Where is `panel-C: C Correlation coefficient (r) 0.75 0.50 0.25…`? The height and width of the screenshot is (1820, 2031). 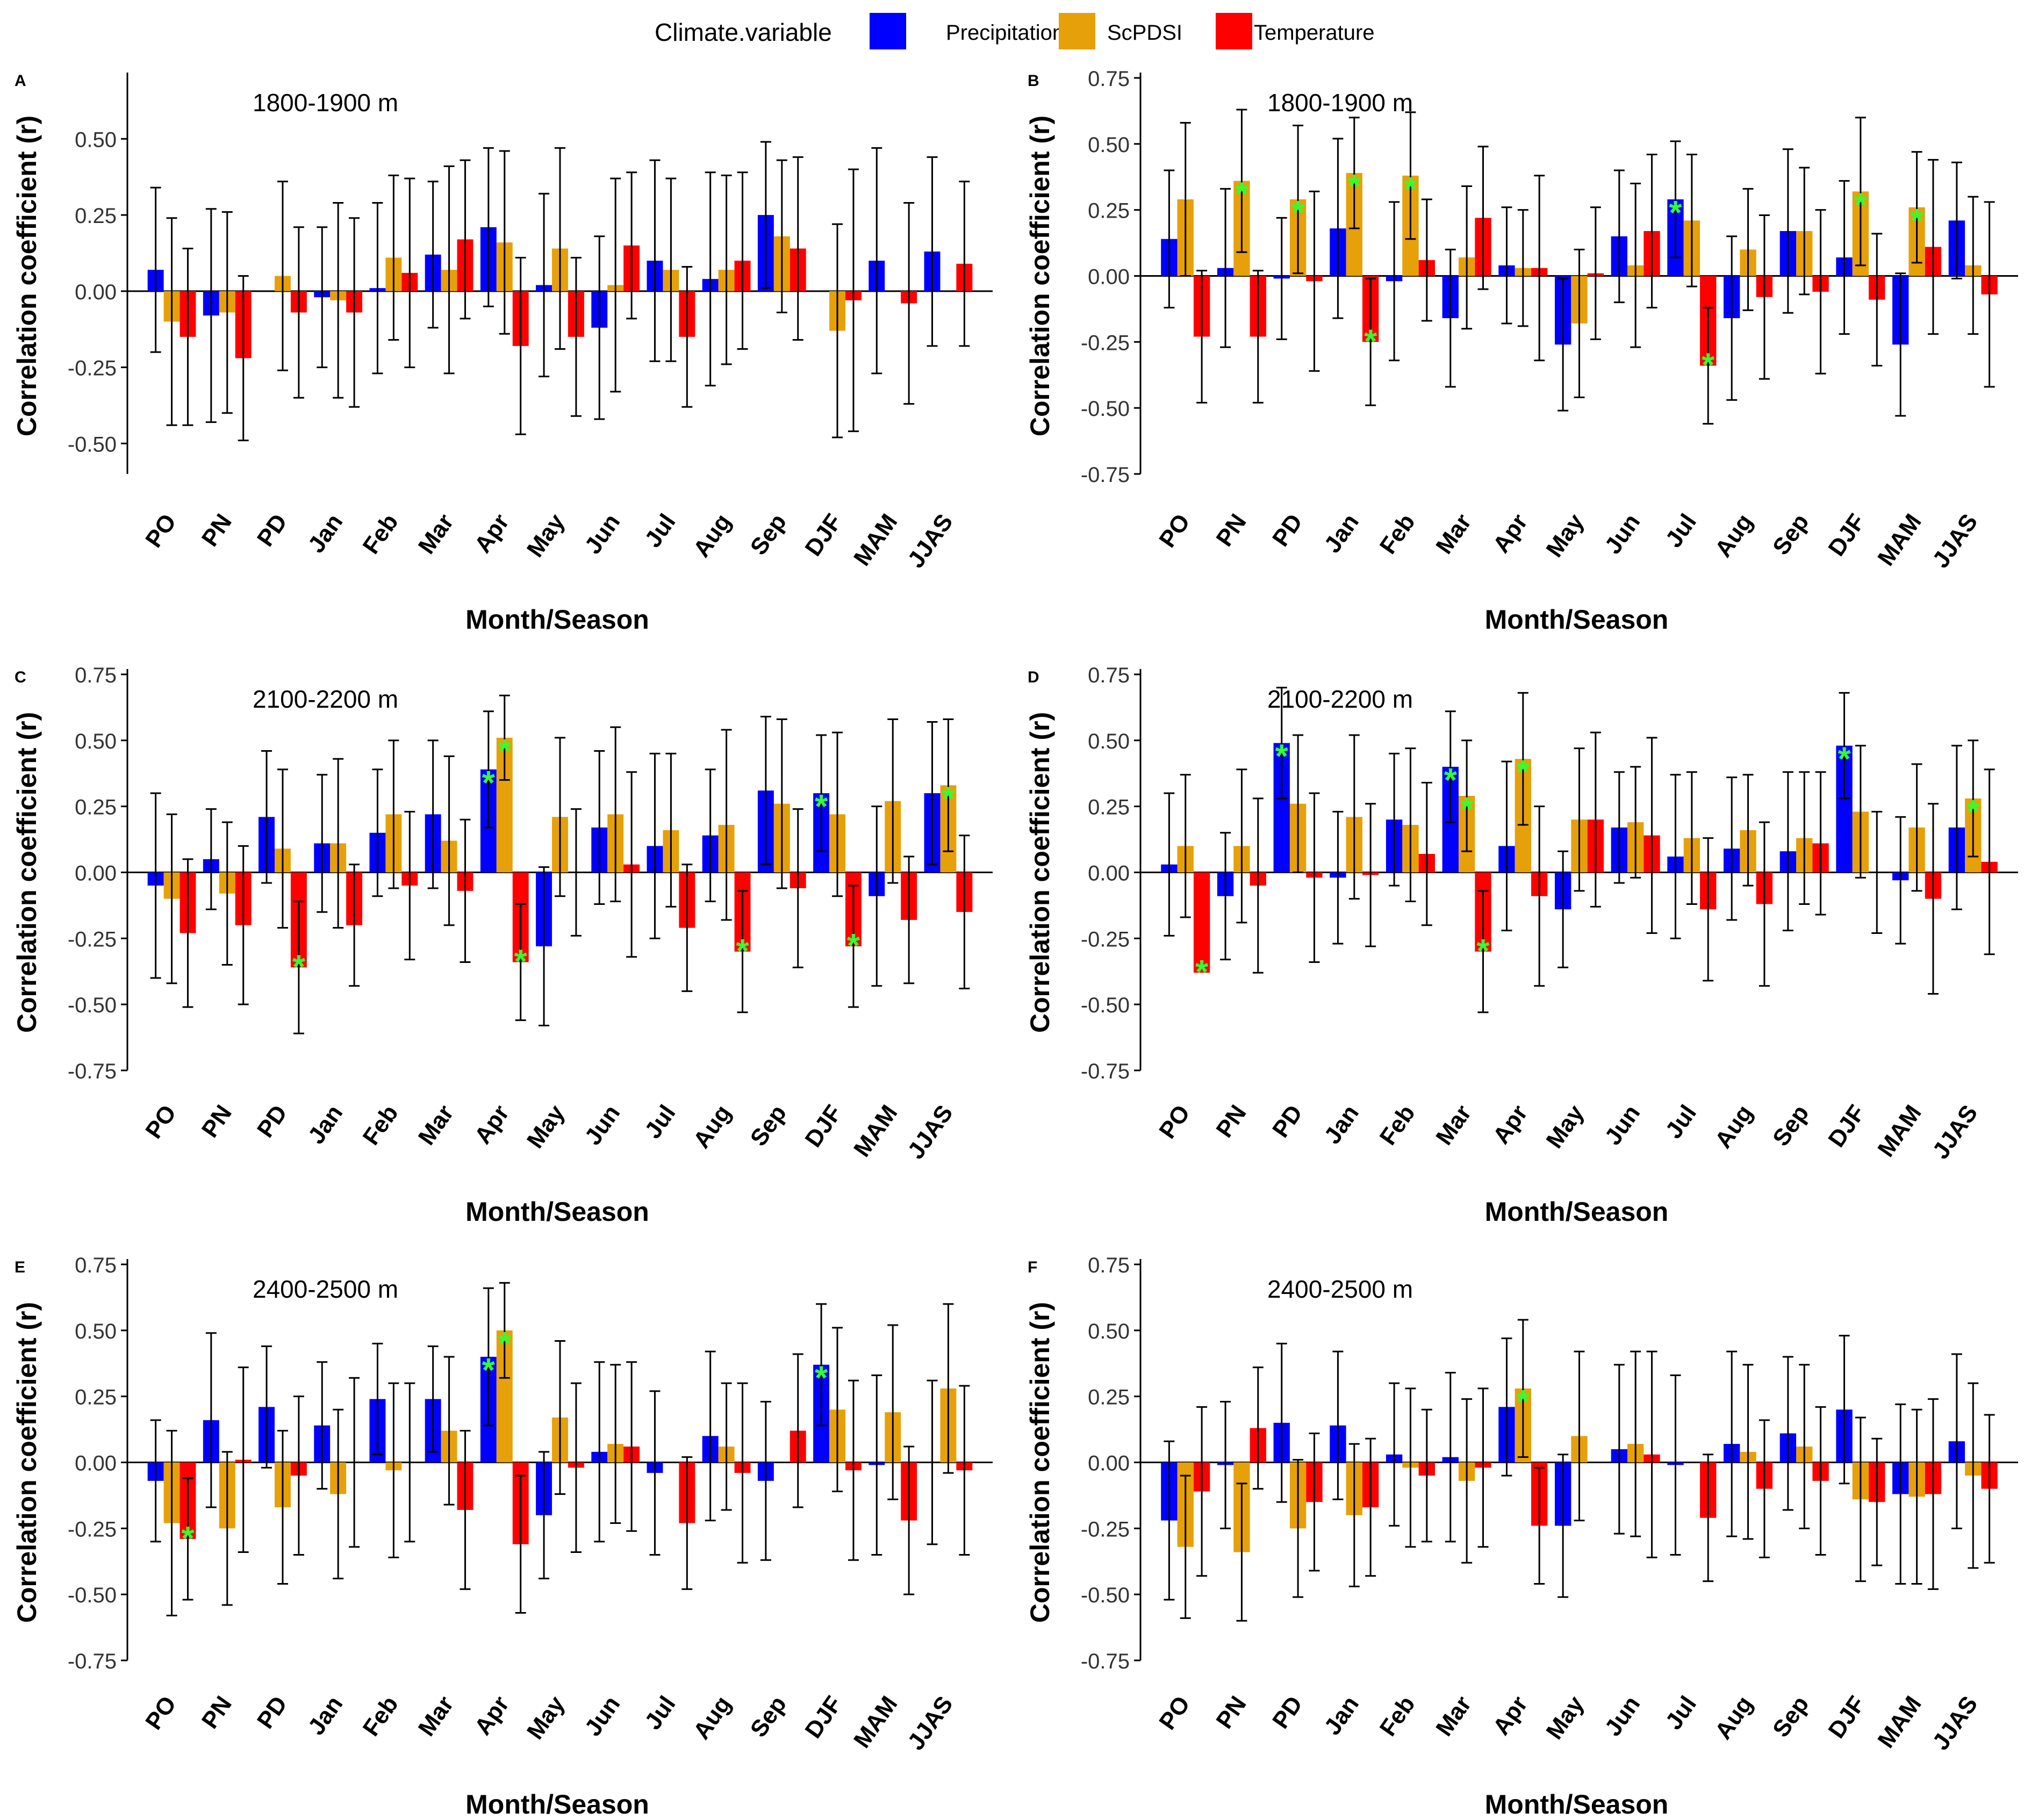 panel-C: C Correlation coefficient (r) 0.75 0.50 0.25… is located at coordinates (503, 945).